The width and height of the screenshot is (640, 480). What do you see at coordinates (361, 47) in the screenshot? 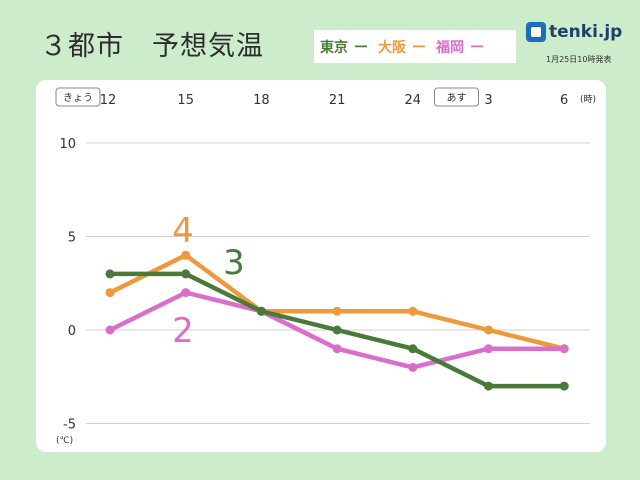
I see `legend-dash-tokyo: ー` at bounding box center [361, 47].